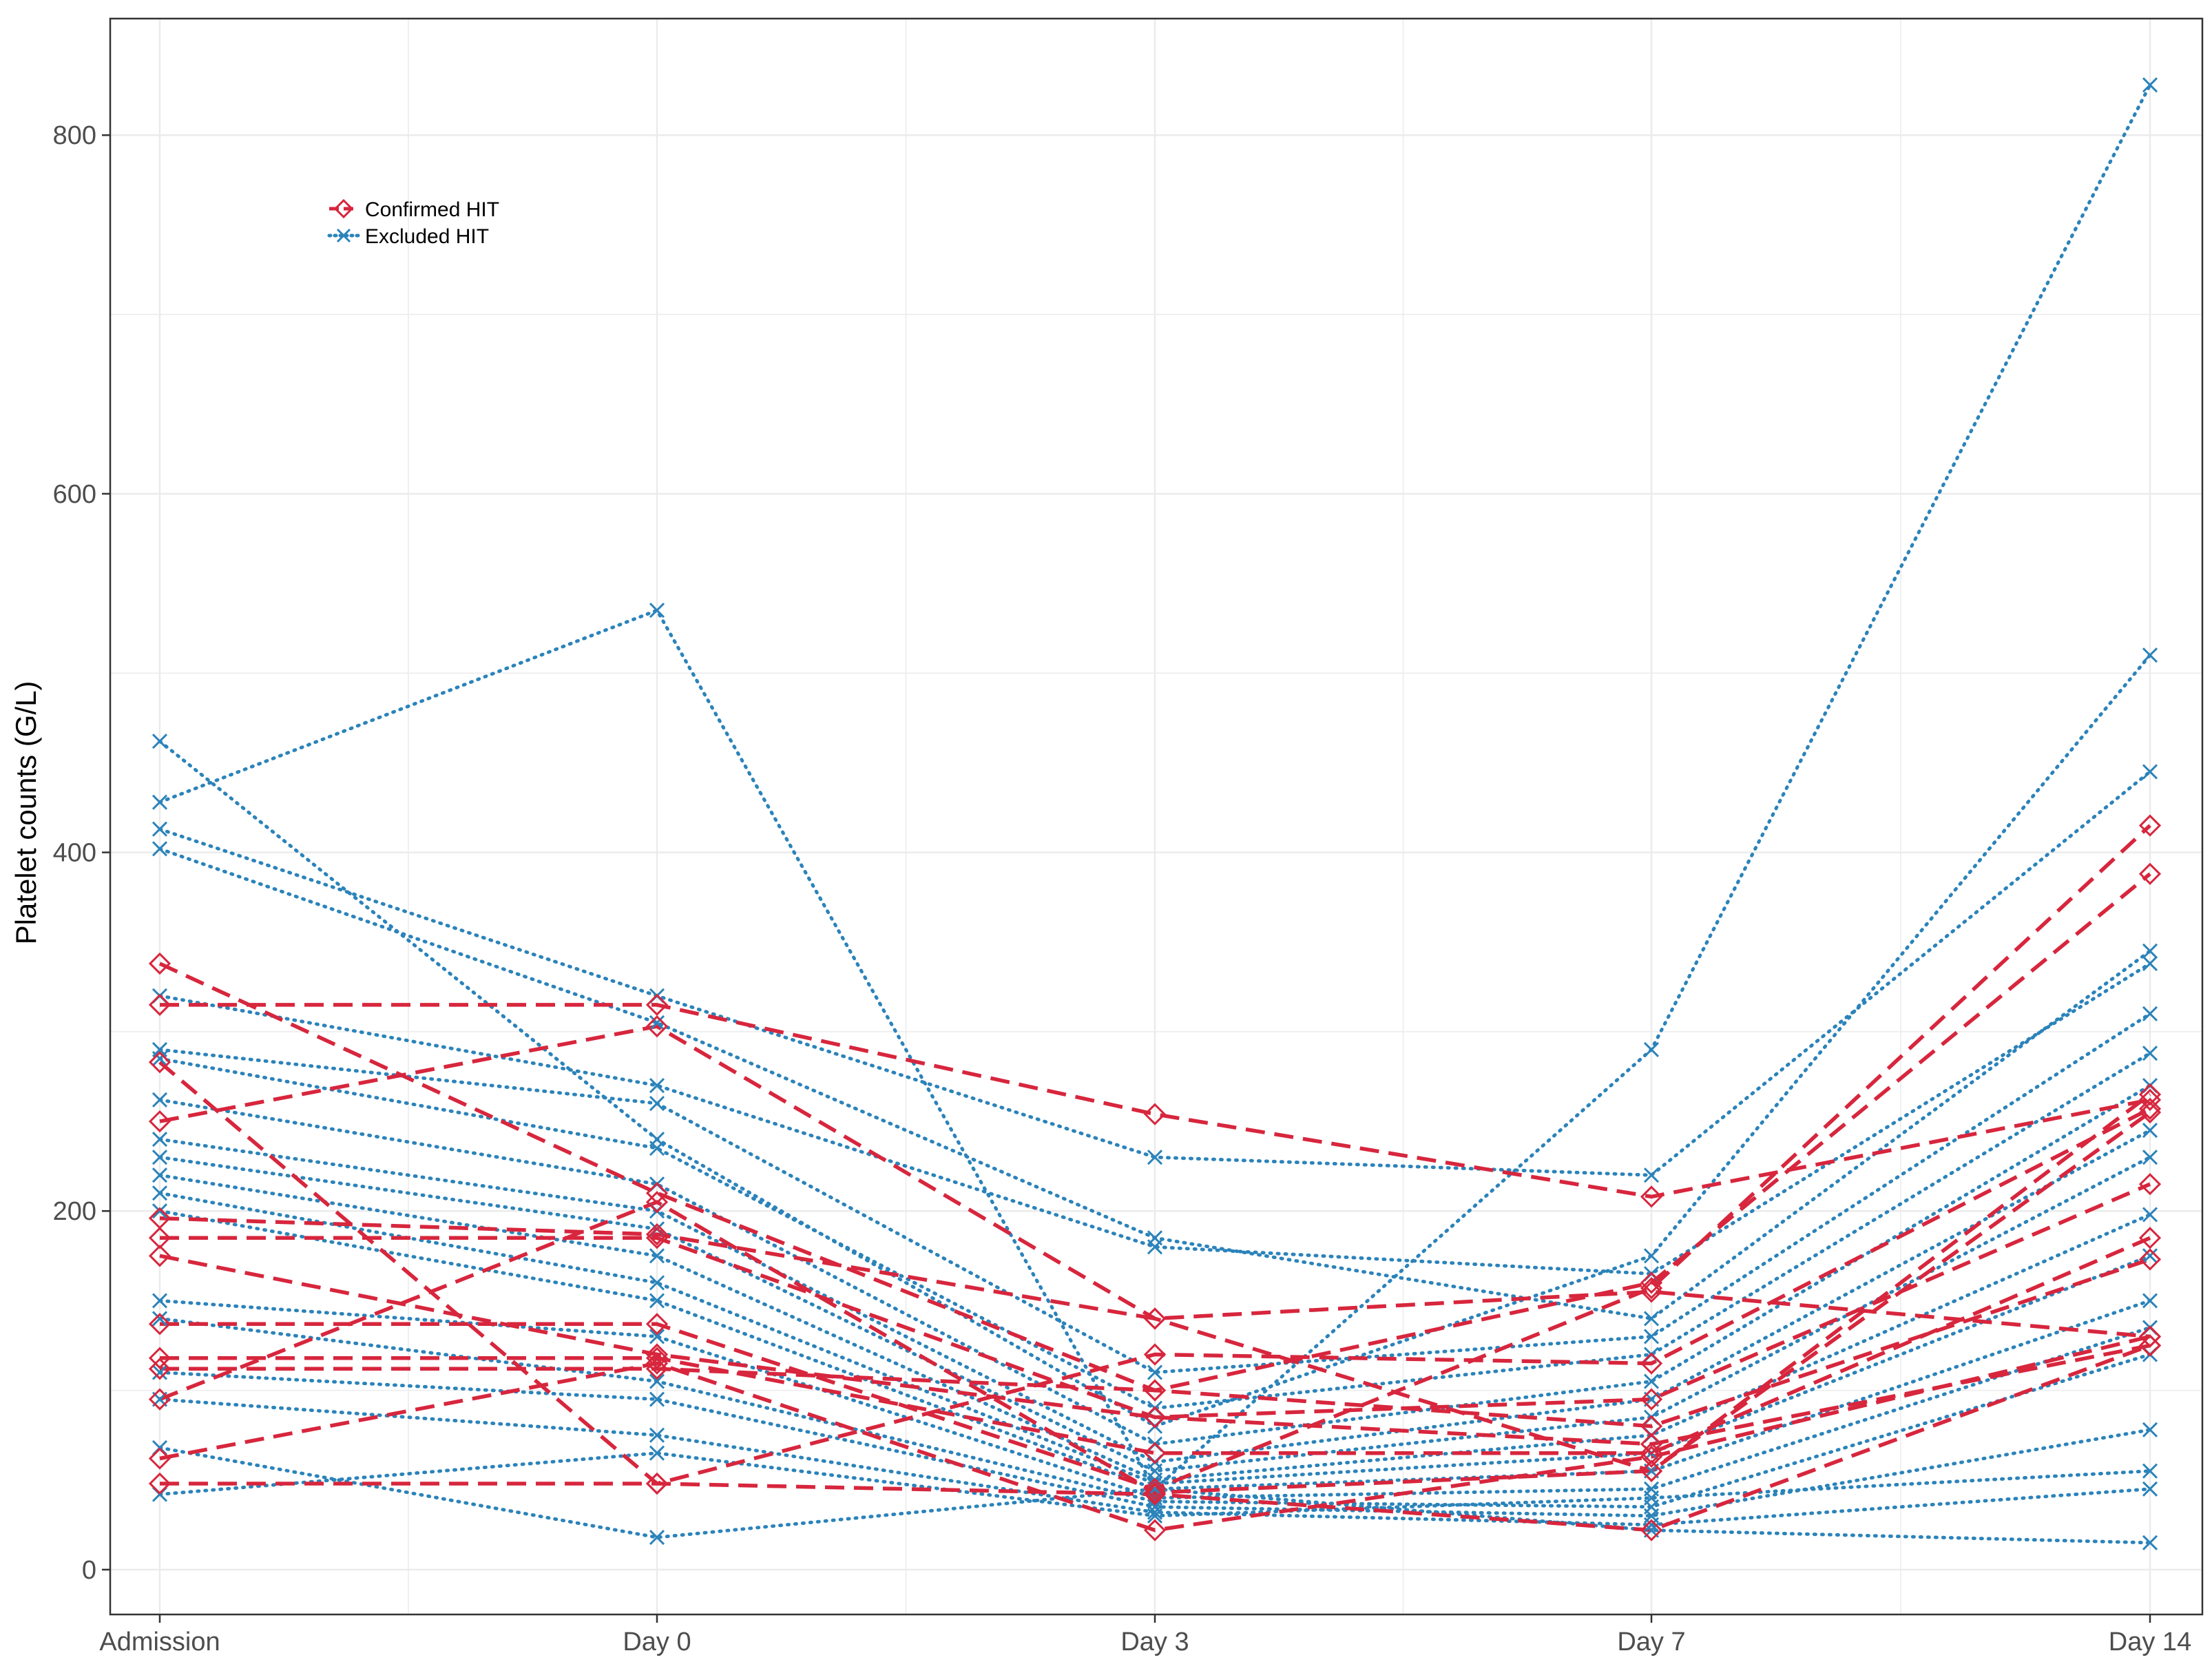  I want to click on y-tick-label: 800, so click(74, 135).